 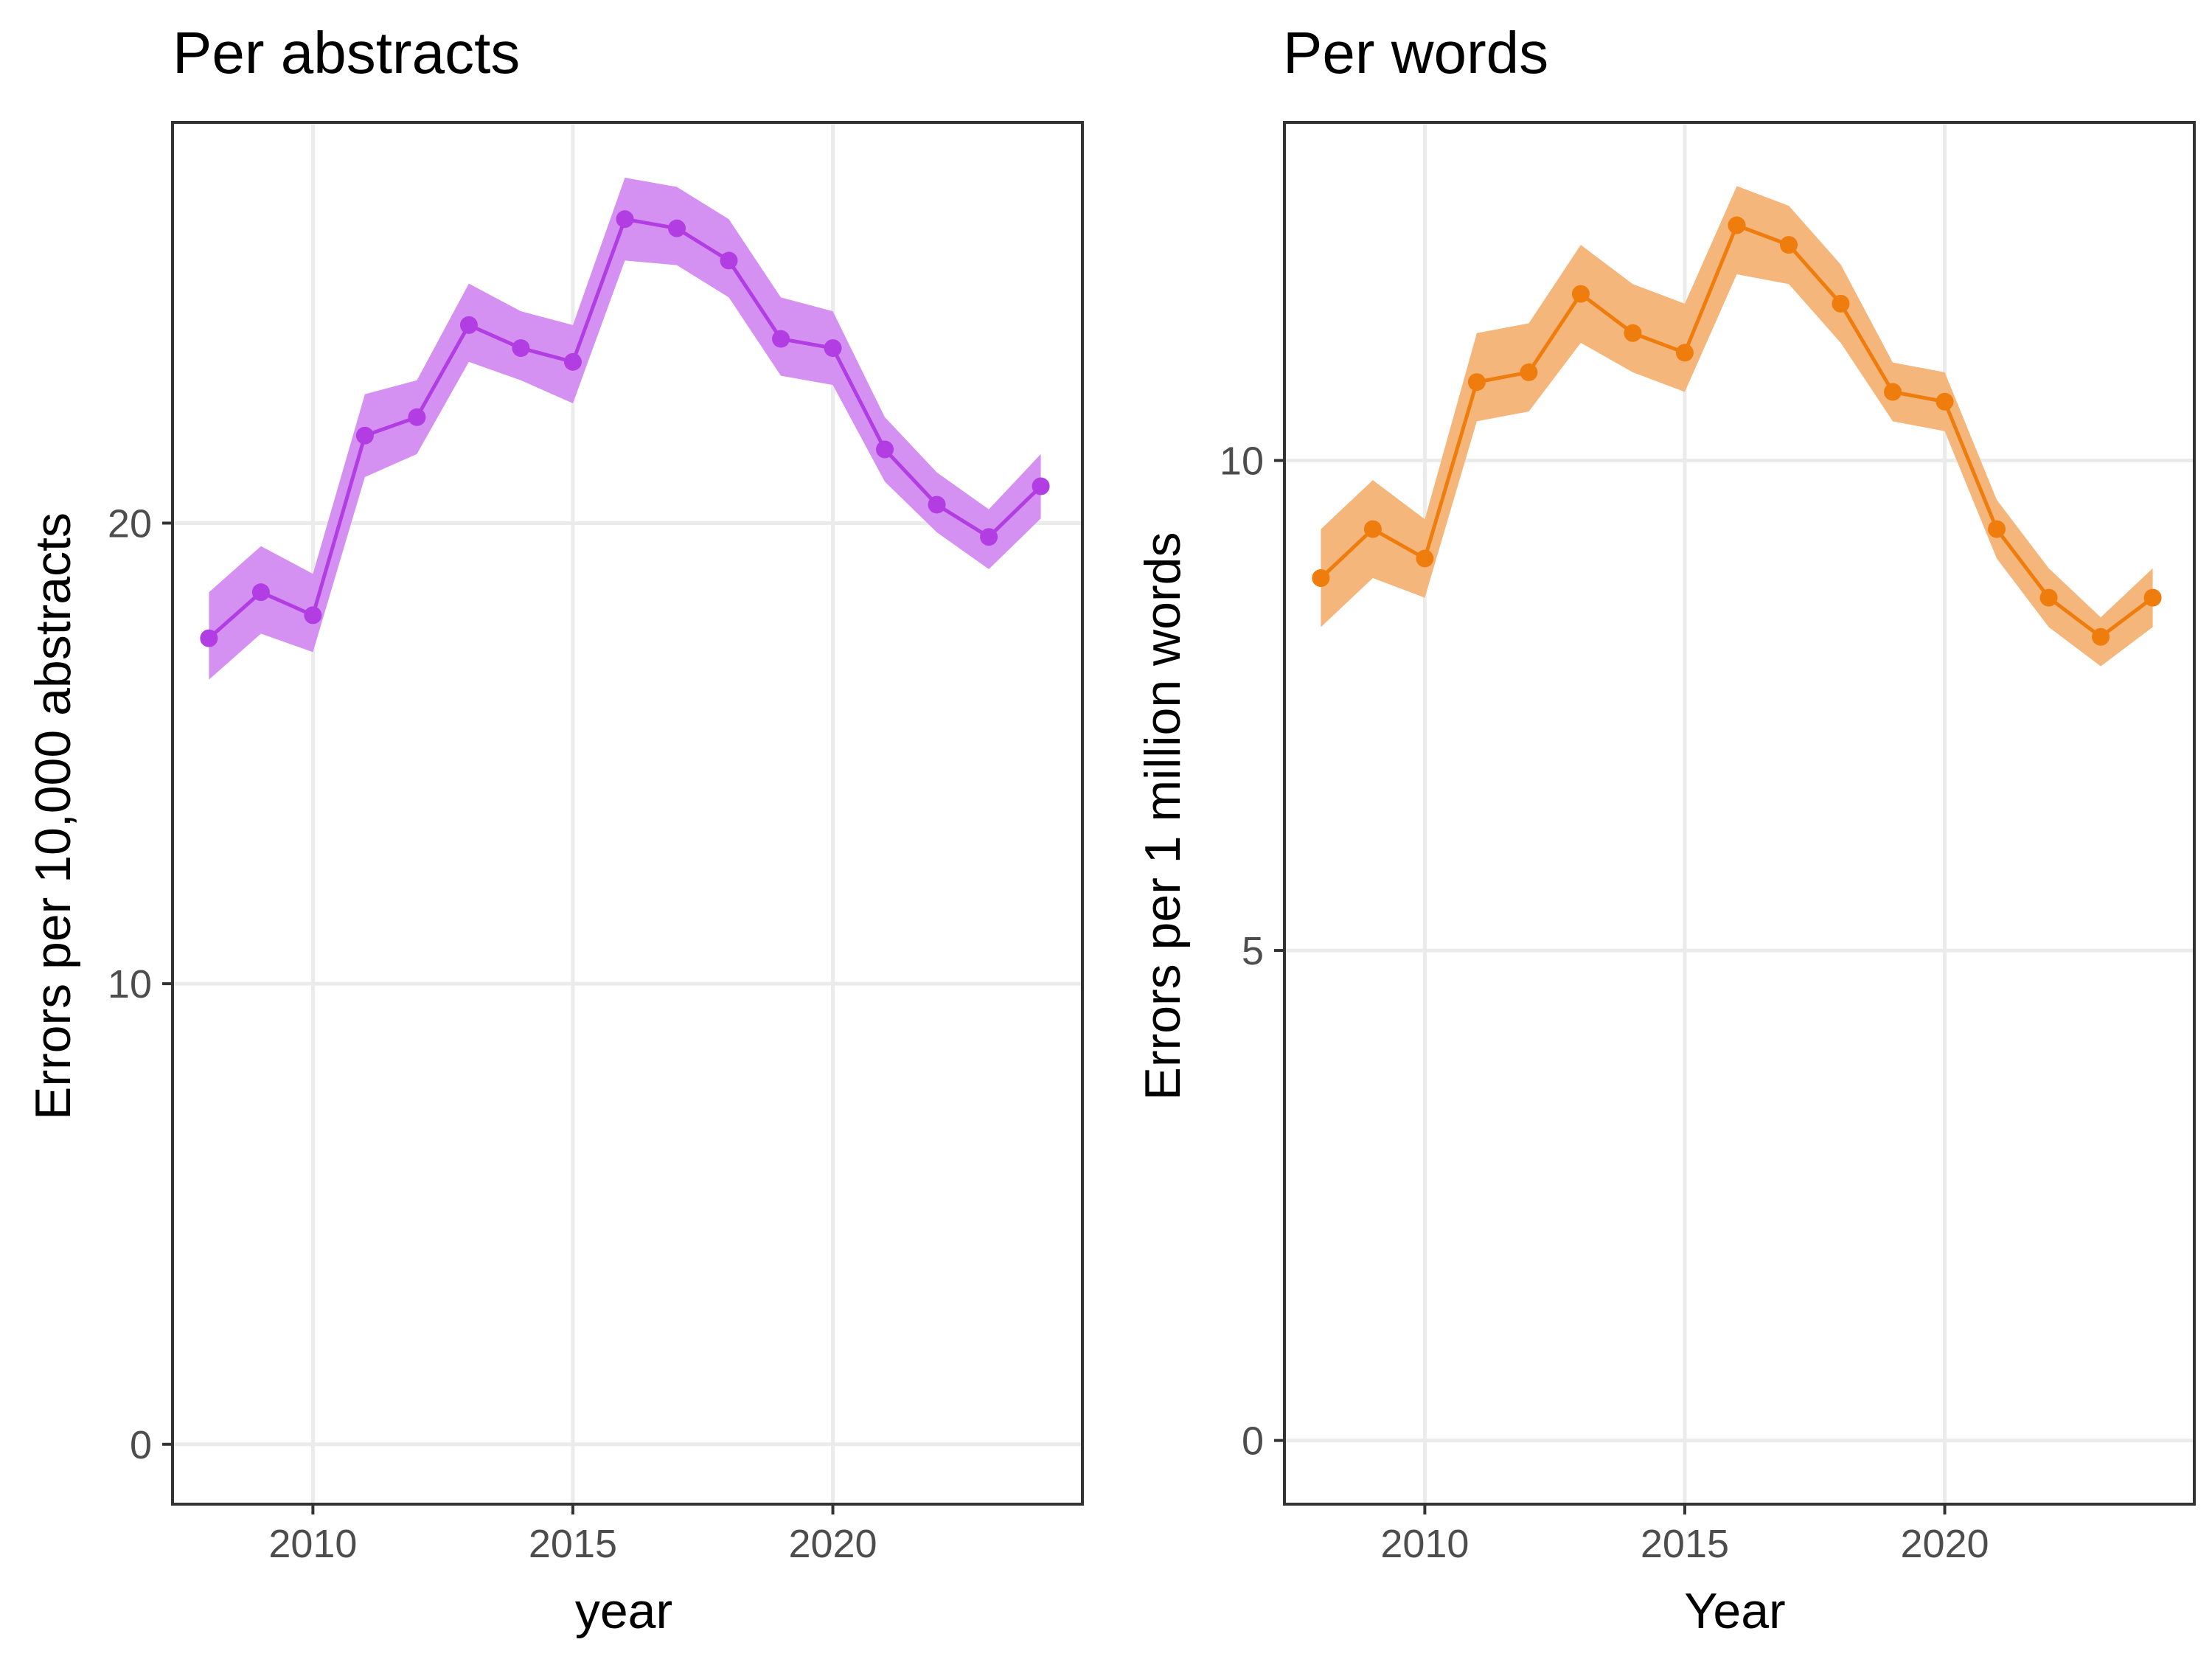 I want to click on x-axis-title: year, so click(x=623, y=1611).